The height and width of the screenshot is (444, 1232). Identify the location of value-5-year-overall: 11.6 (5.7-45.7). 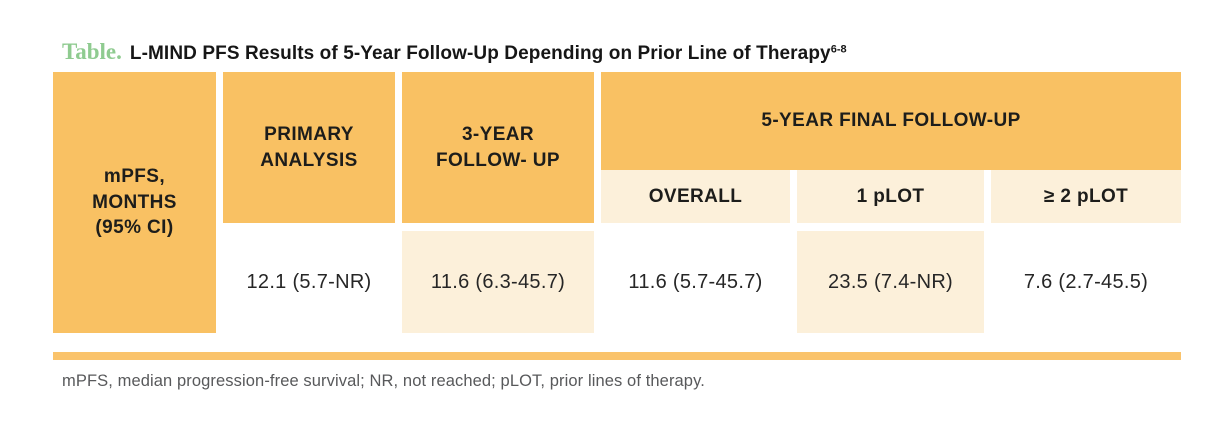
(695, 281).